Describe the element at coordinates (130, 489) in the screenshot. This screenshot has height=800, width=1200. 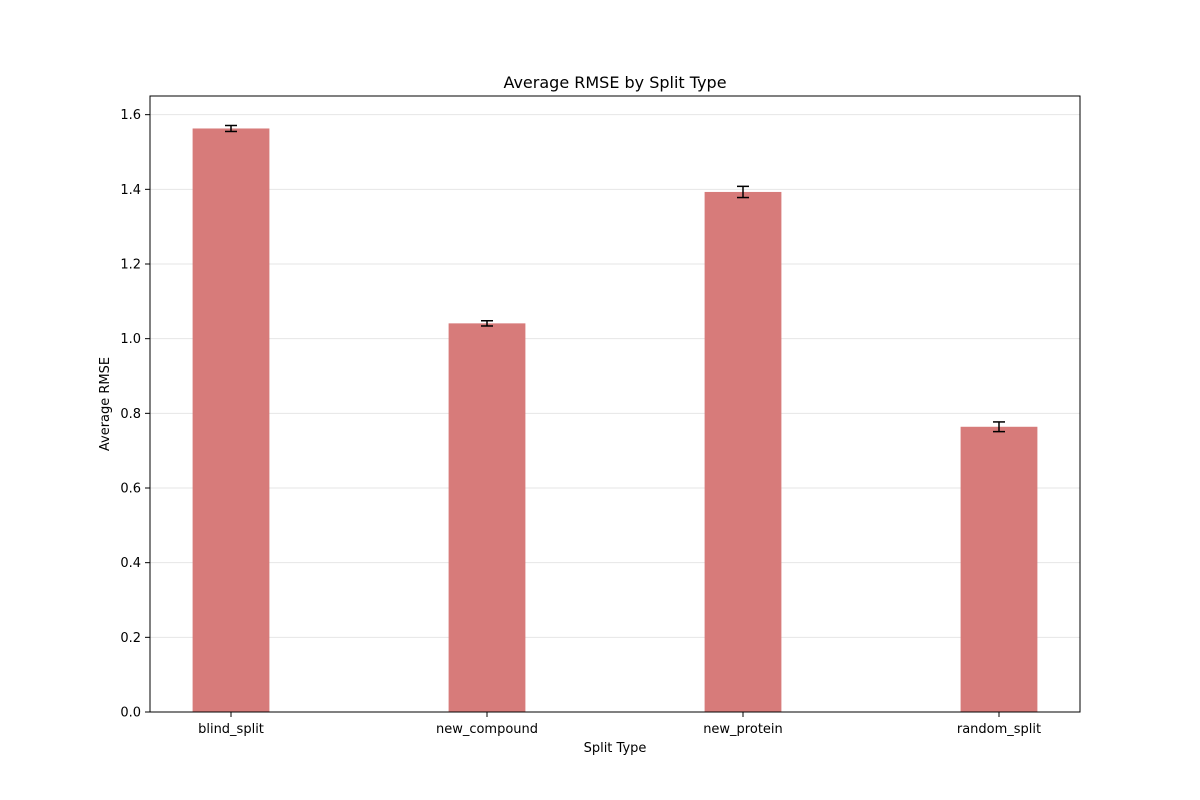
I see `y-tick-label: 0.6` at that location.